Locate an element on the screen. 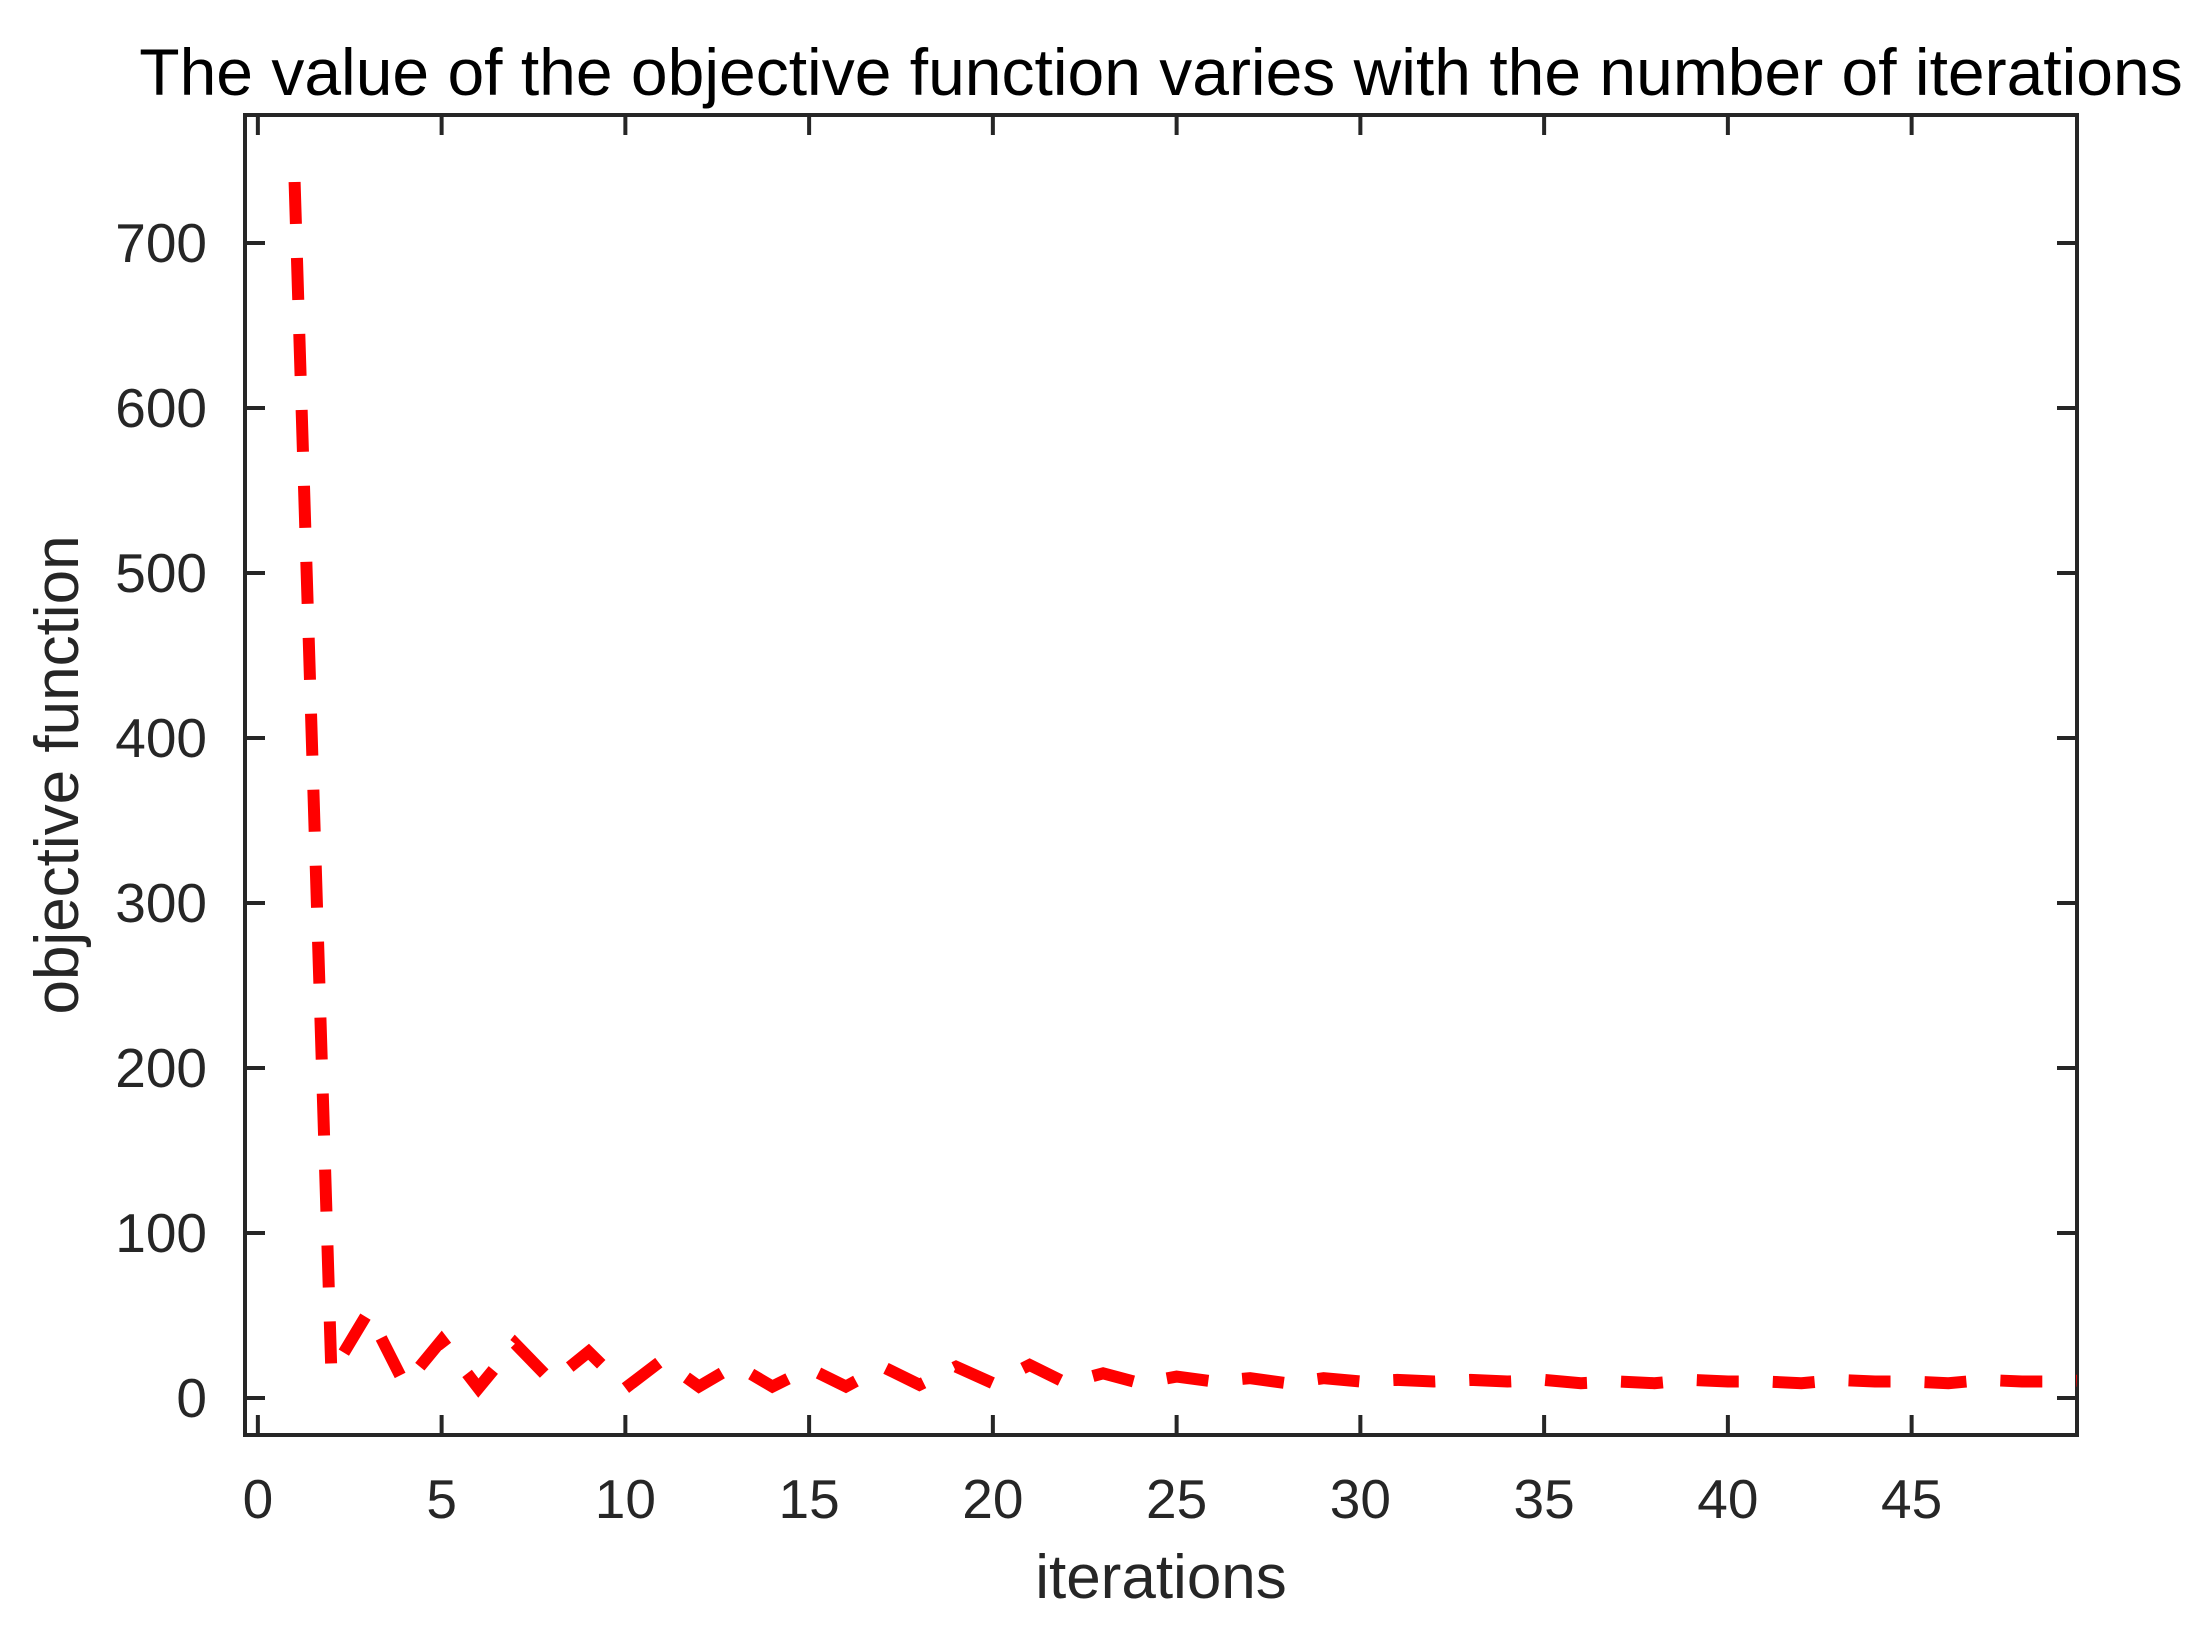  x-tick-label: 0 is located at coordinates (258, 1499).